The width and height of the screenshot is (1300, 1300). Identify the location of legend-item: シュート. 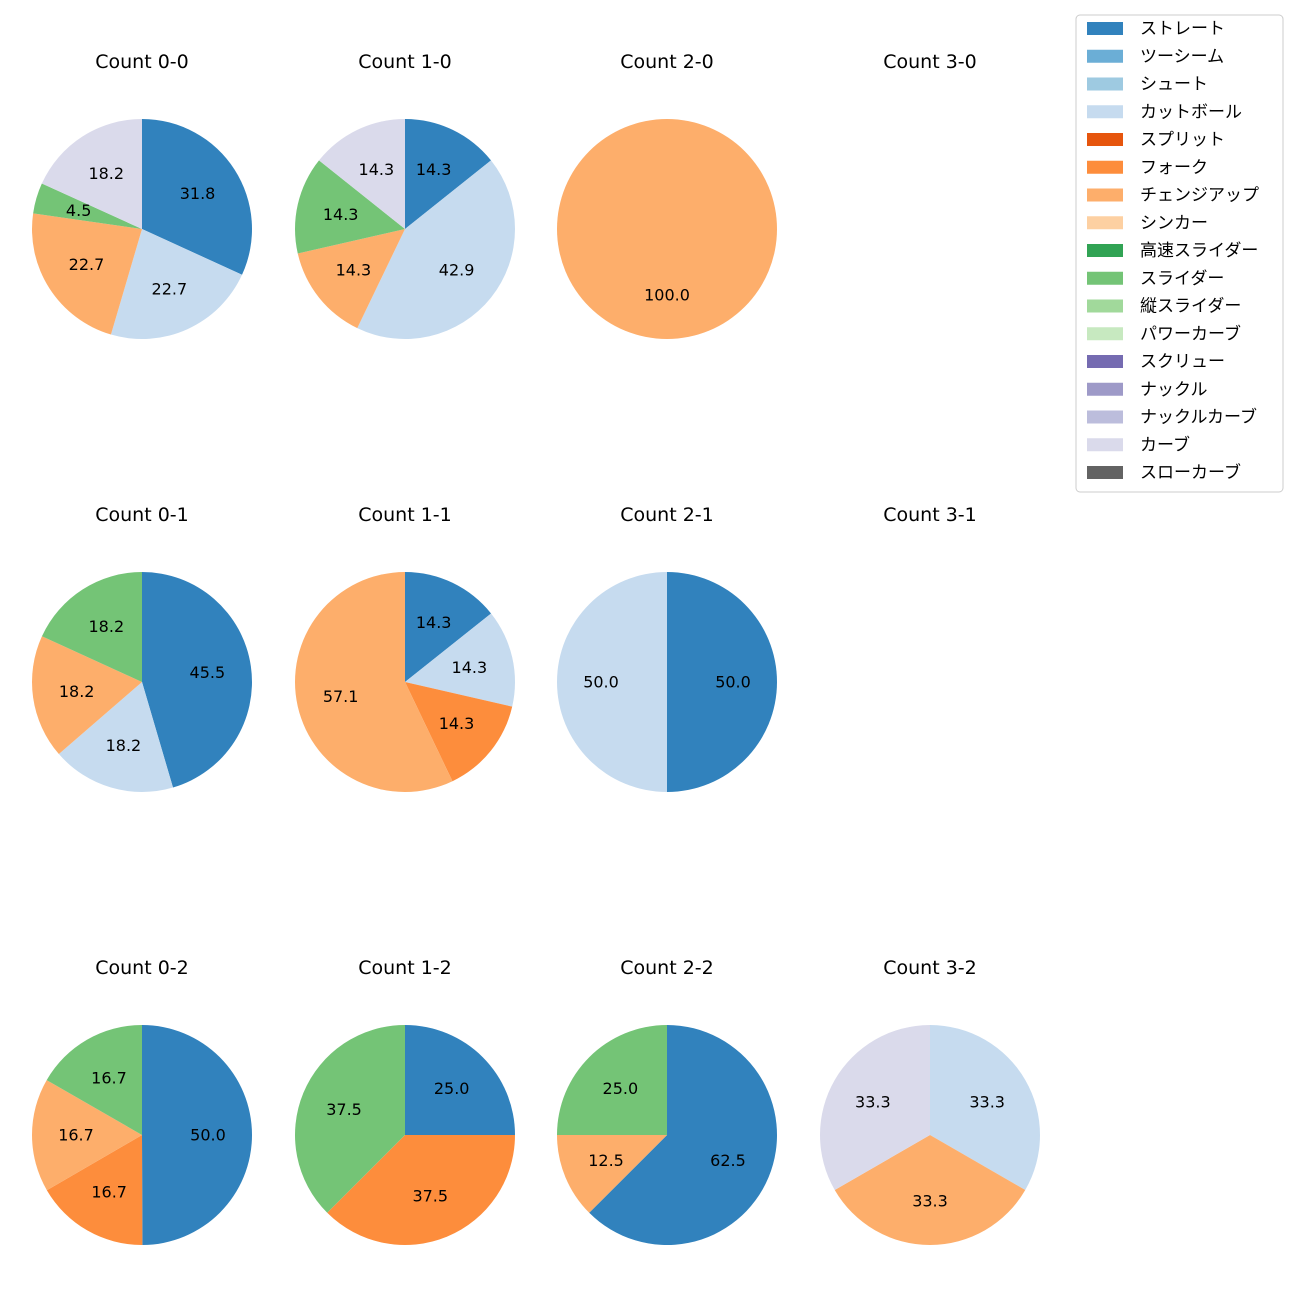
(1147, 85).